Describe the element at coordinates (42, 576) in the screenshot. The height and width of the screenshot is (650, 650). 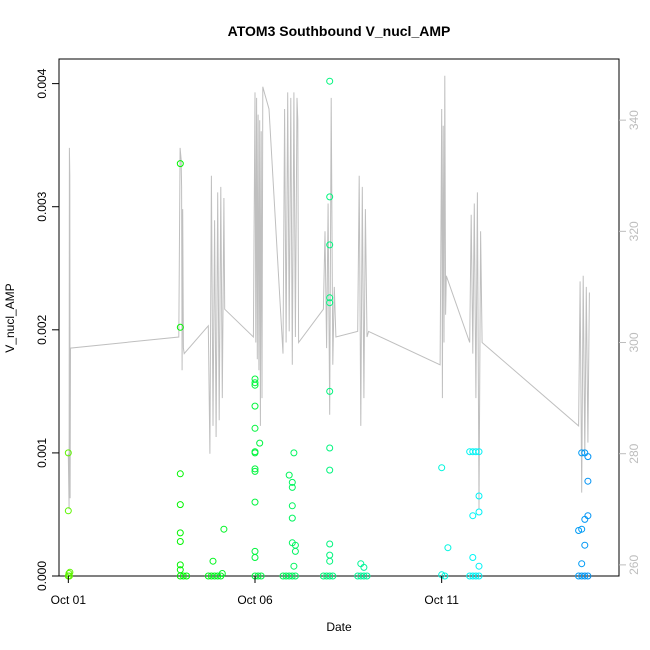
I see `y-tick-label: 0.000` at that location.